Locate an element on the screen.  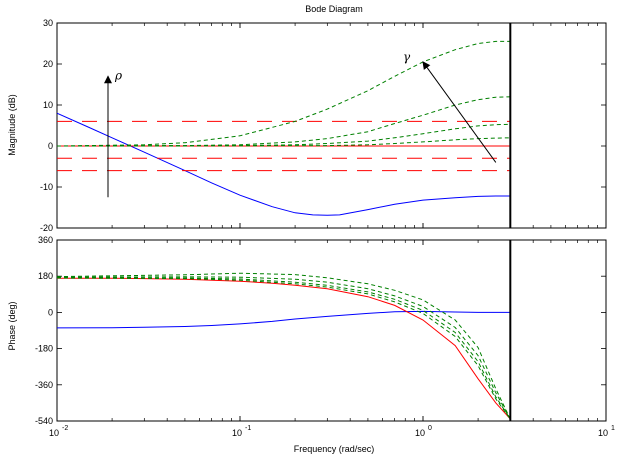
rho-label: ρ is located at coordinates (118, 75).